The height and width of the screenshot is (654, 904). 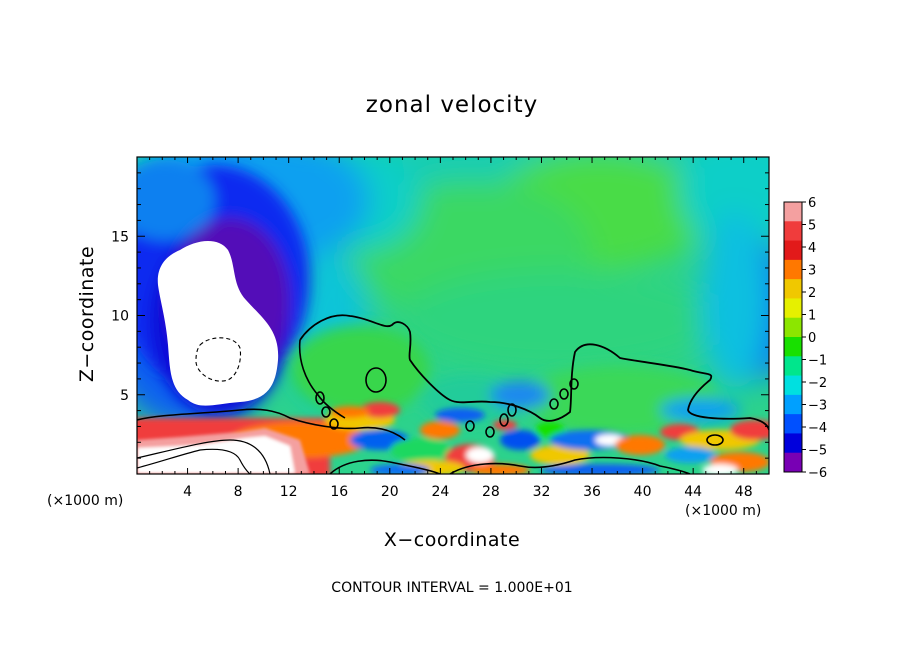 I want to click on x-tick-label: 32, so click(x=542, y=492).